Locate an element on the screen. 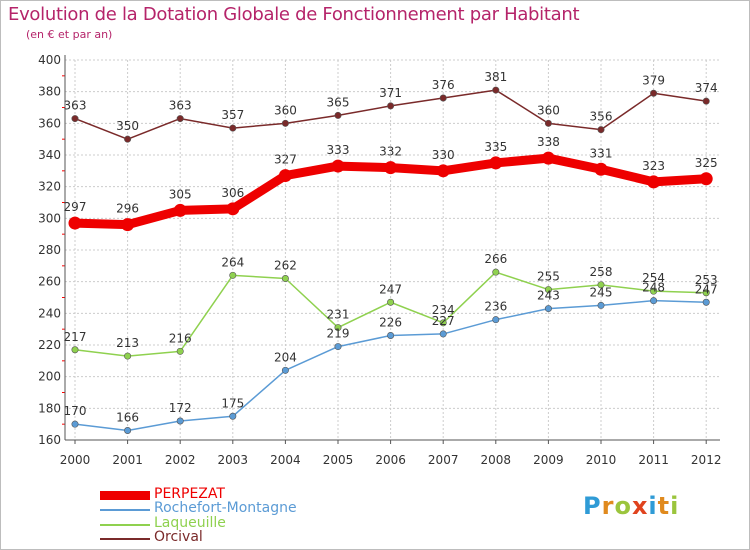 The height and width of the screenshot is (550, 750). data-label: 254 is located at coordinates (653, 278).